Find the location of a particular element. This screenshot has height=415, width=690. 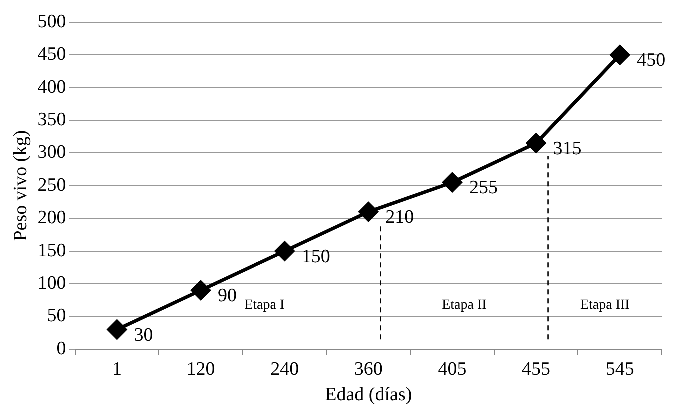

y-tick-label: 500 is located at coordinates (52, 21).